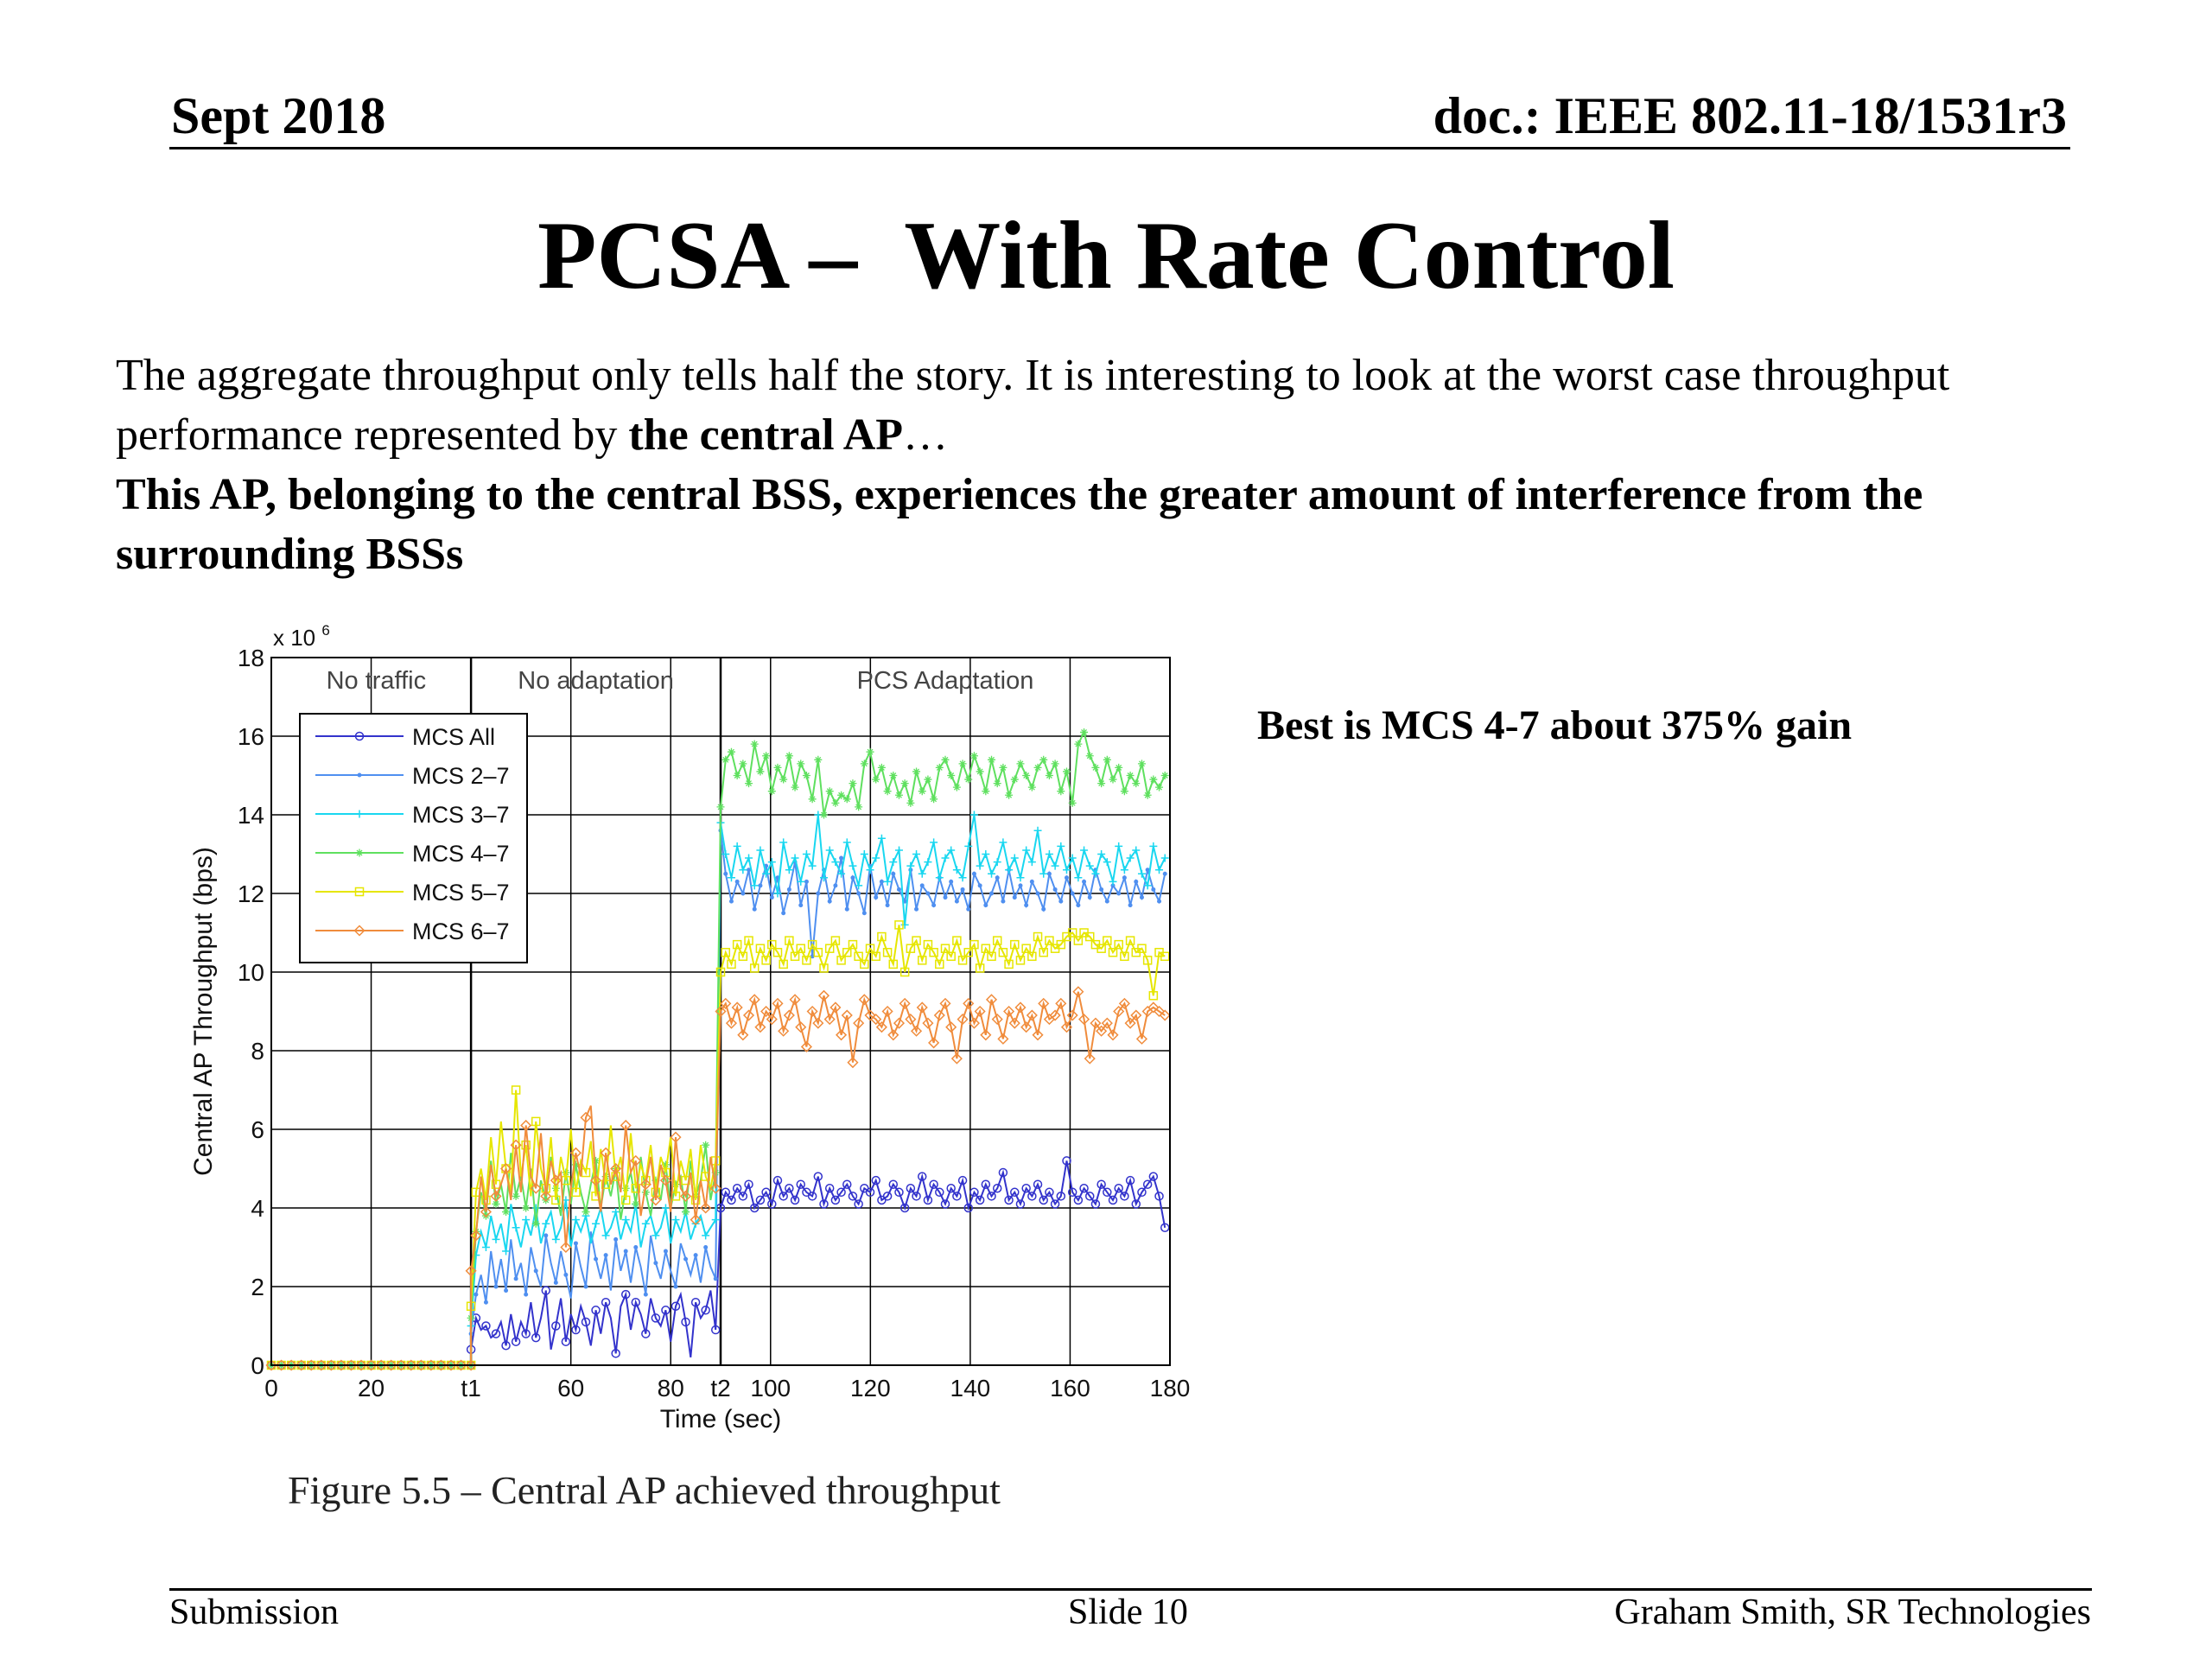 The width and height of the screenshot is (2212, 1659). What do you see at coordinates (671, 1388) in the screenshot?
I see `x-tick-label: 80` at bounding box center [671, 1388].